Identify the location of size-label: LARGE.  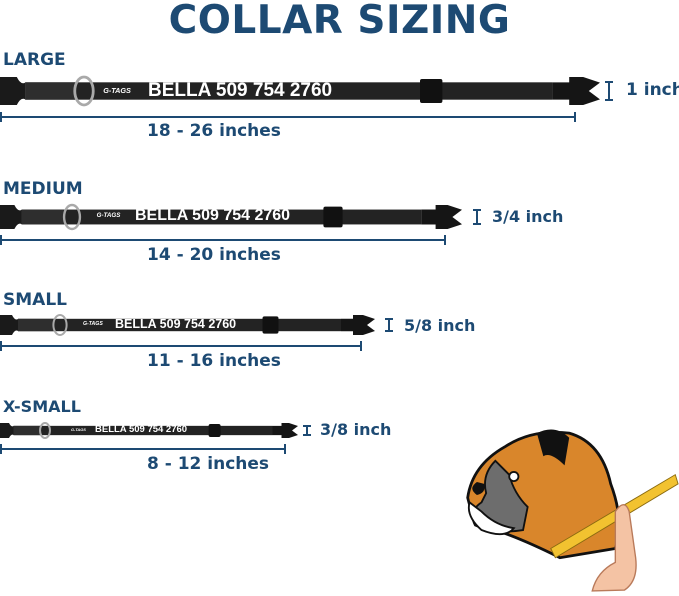
(34, 60).